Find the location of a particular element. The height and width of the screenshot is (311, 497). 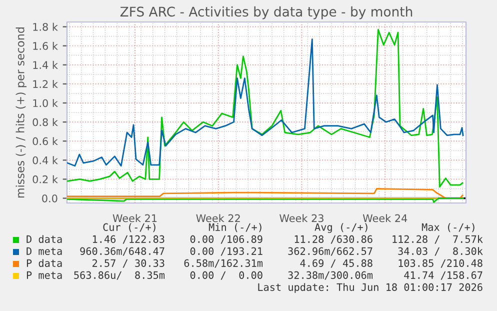

y-tick-label: 1.4 k is located at coordinates (45, 64).